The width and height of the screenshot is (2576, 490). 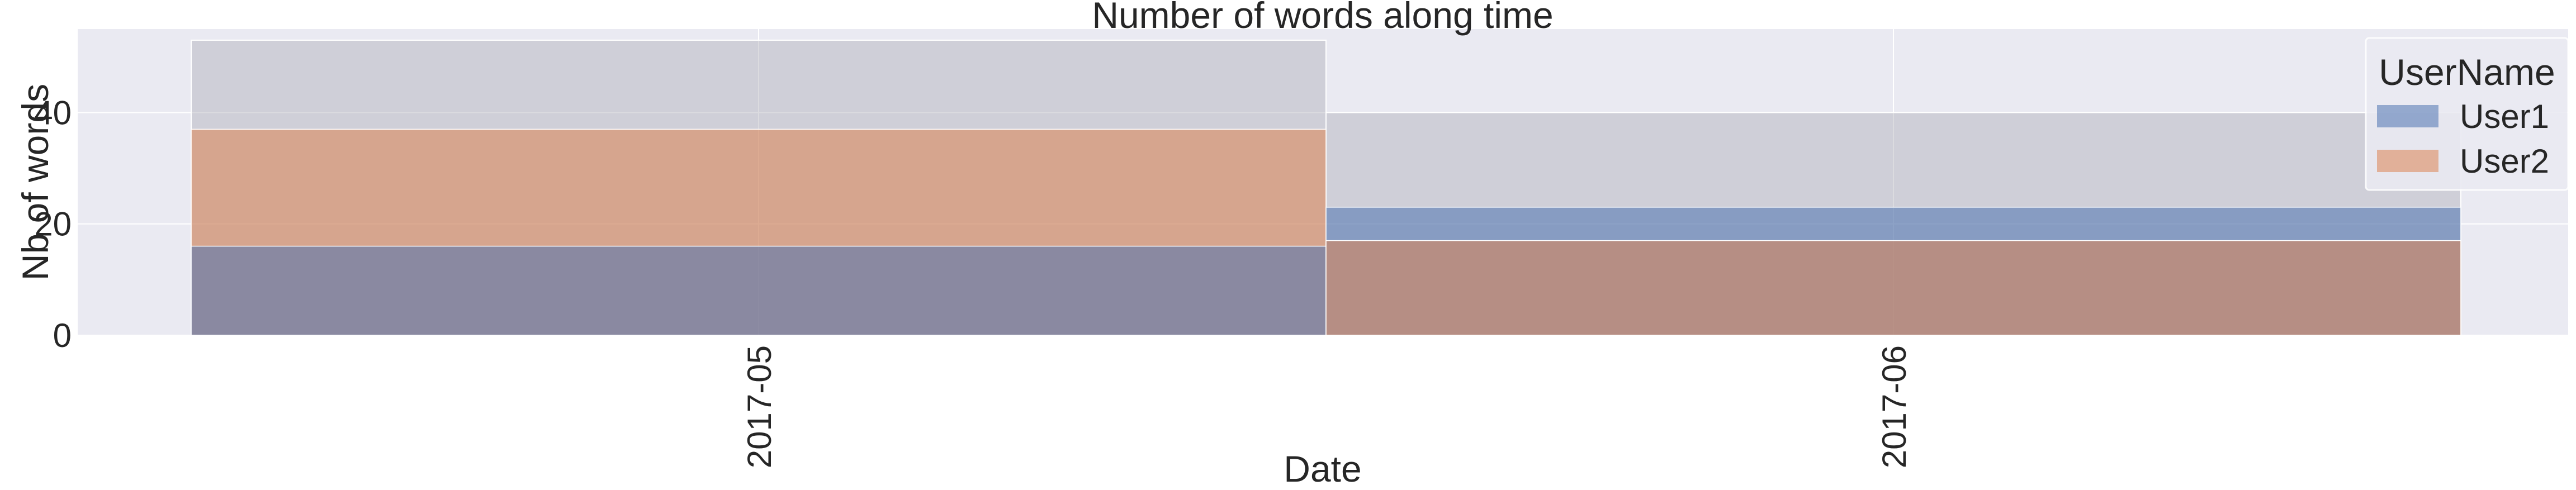 I want to click on x-tick-label: 2017-05, so click(x=760, y=406).